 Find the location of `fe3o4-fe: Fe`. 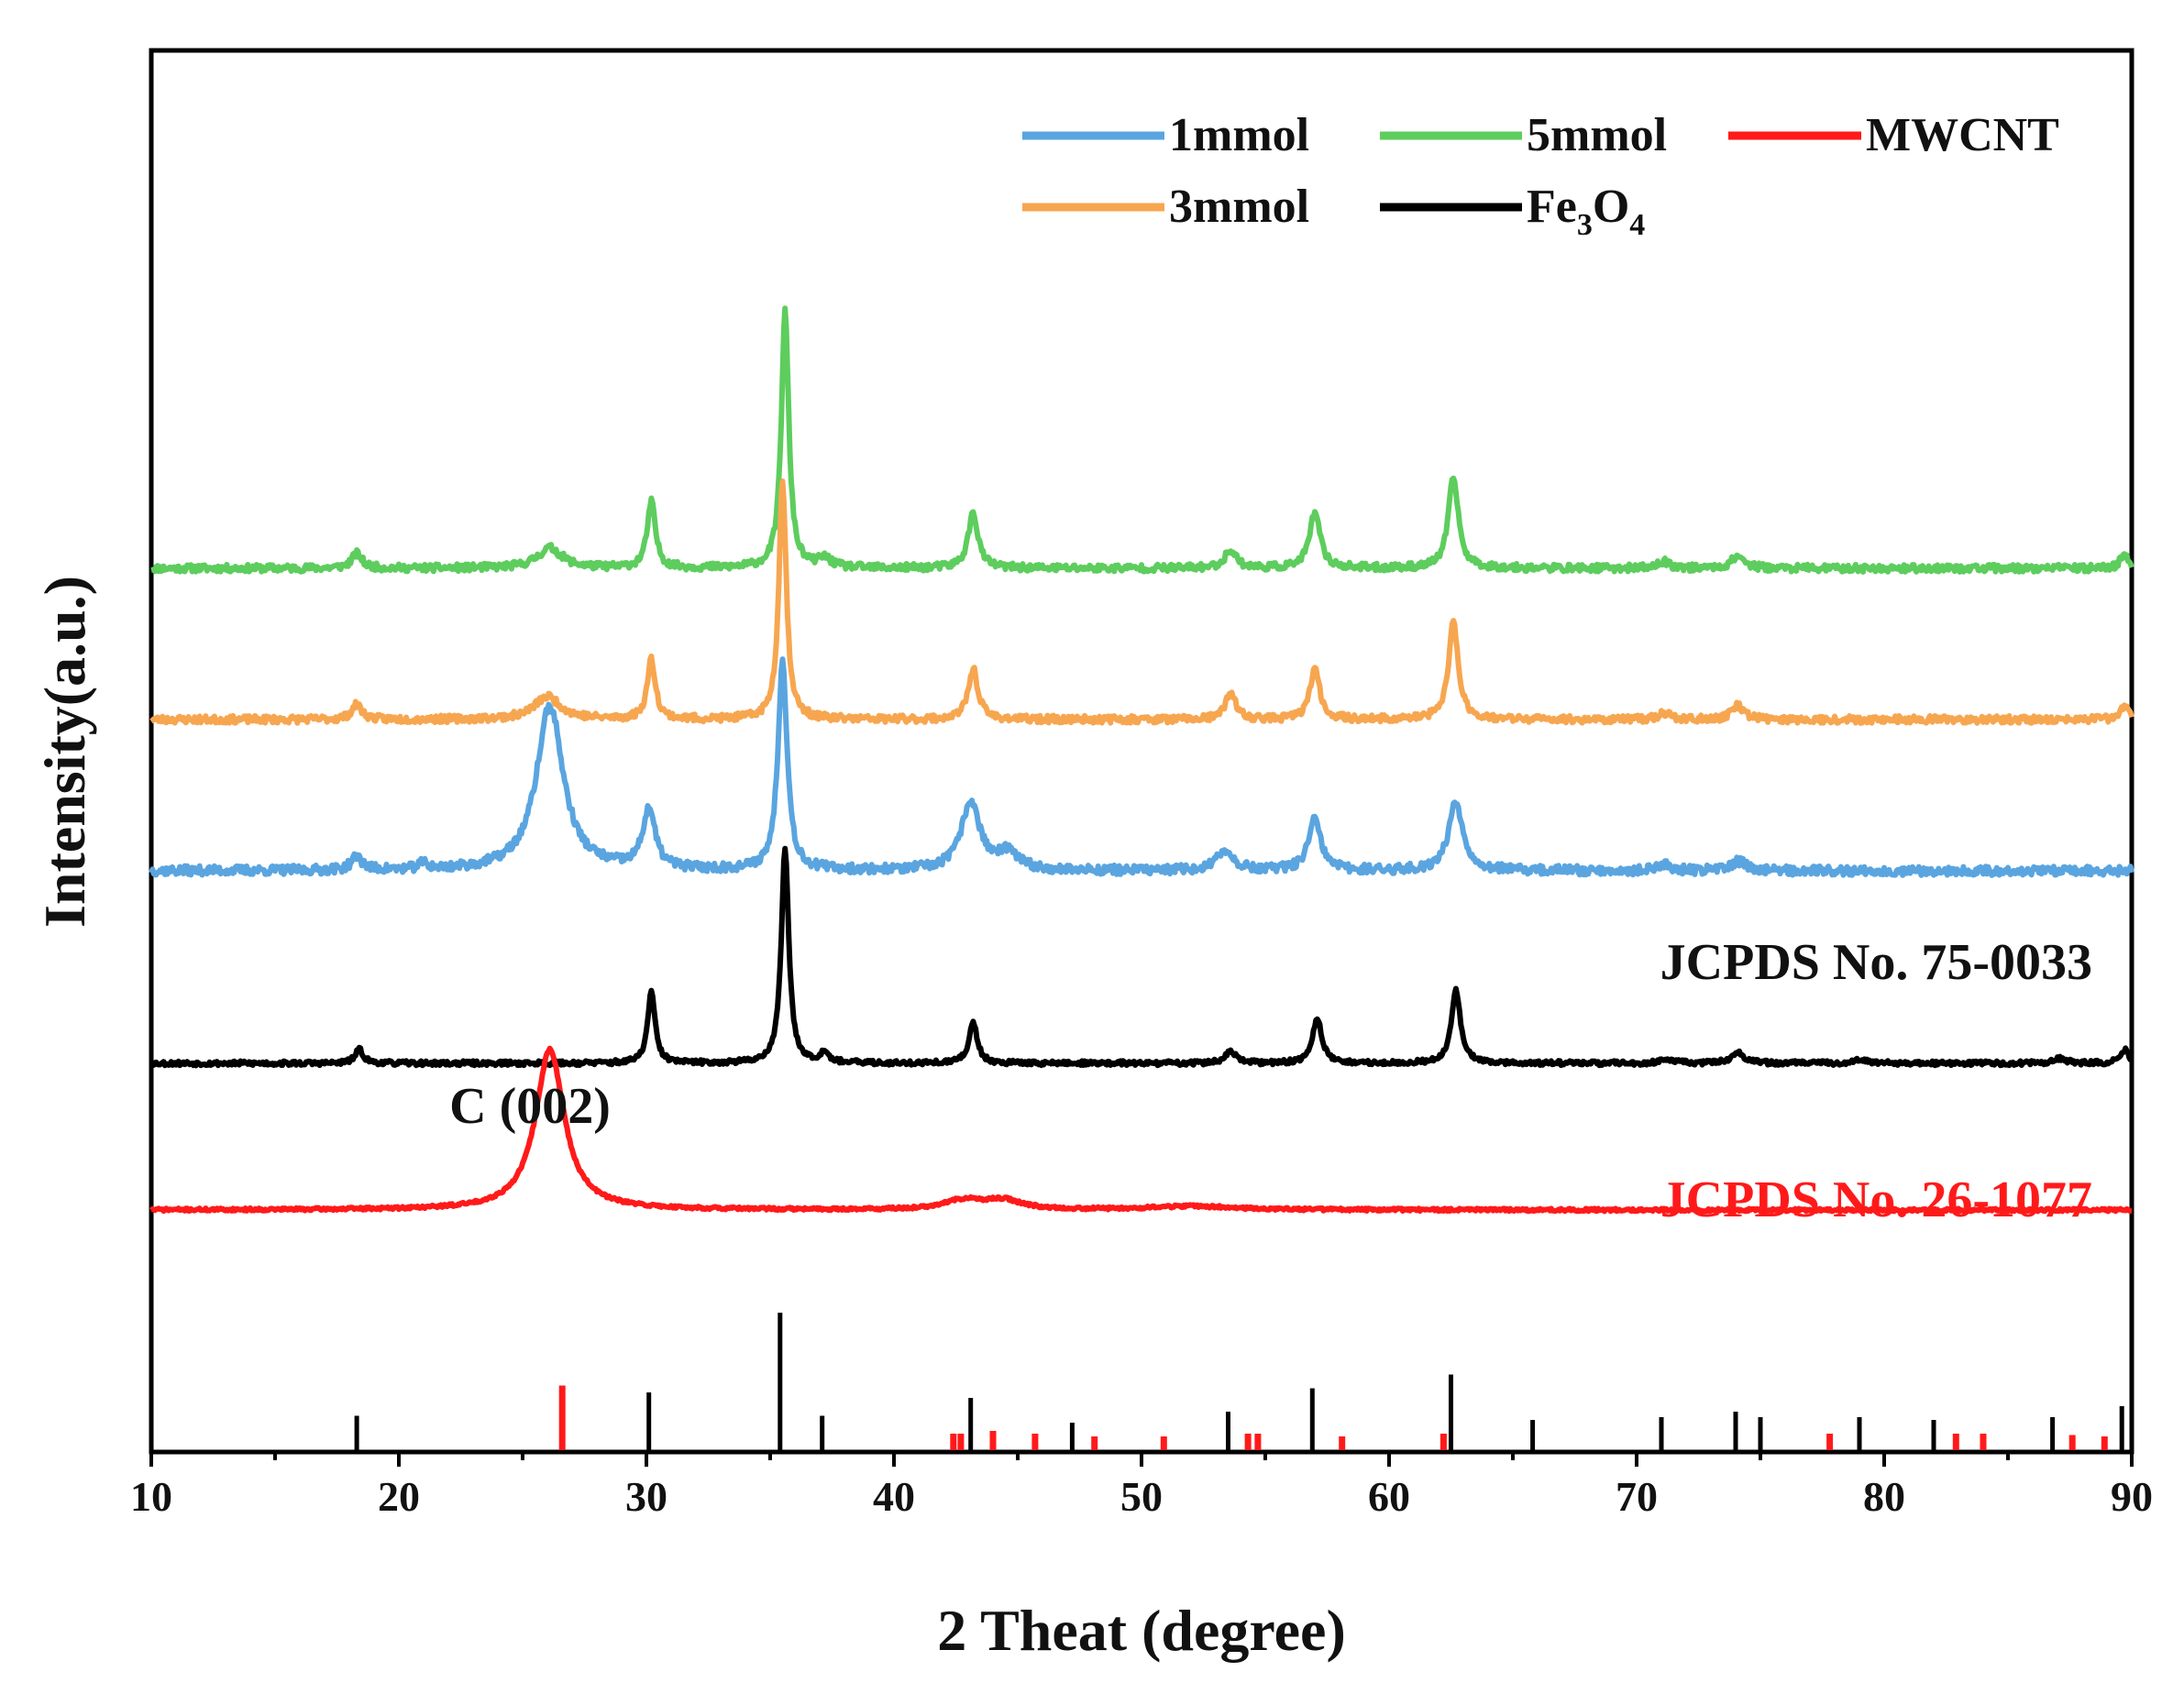

fe3o4-fe: Fe is located at coordinates (1552, 207).